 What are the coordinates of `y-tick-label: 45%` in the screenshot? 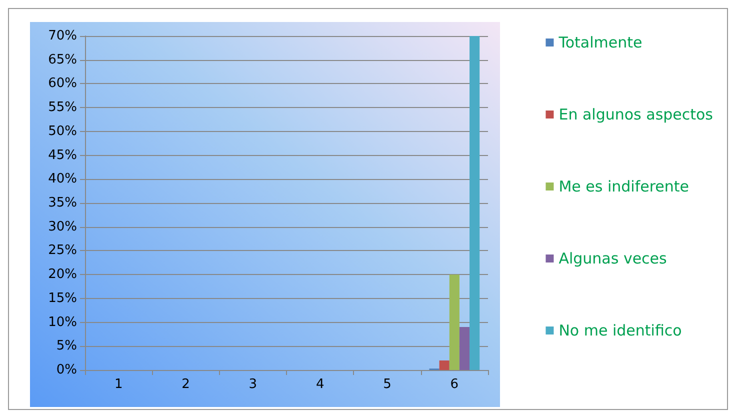 It's located at (62, 155).